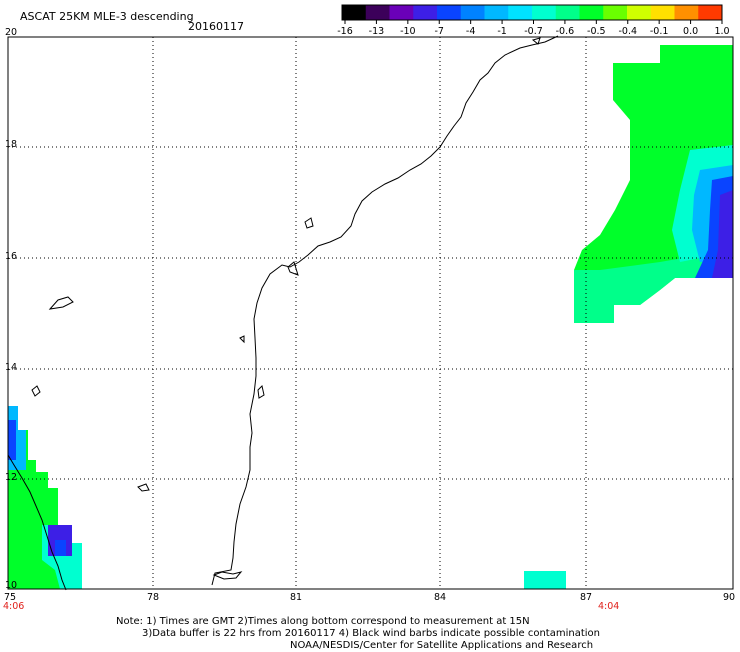 This screenshot has height=652, width=740. I want to click on lat-tick-14: 14, so click(11, 367).